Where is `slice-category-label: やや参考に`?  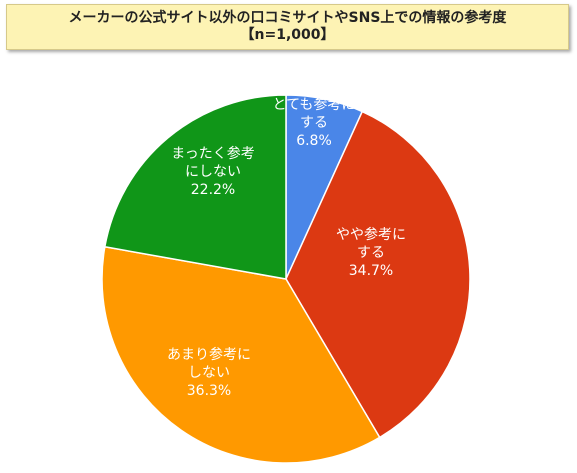
slice-category-label: やや参考に is located at coordinates (371, 234).